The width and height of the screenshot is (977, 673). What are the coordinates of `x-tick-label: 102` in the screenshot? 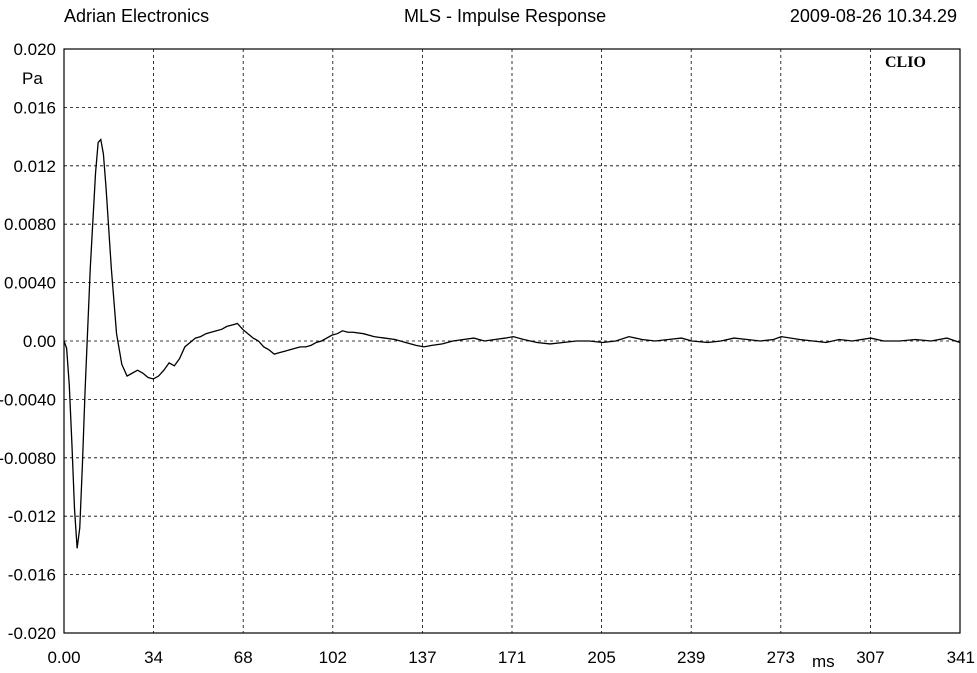 It's located at (333, 657).